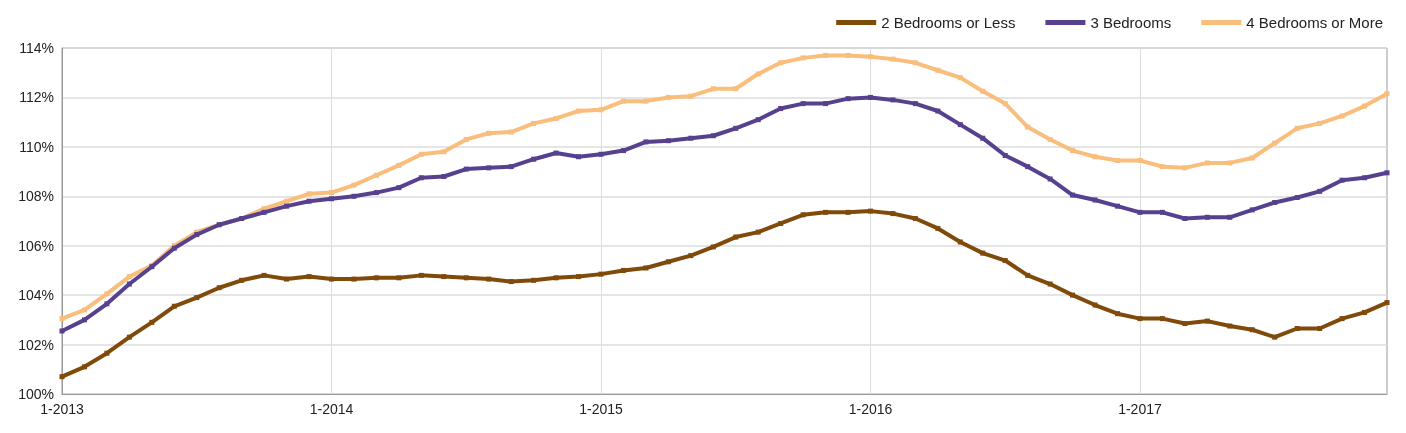 Image resolution: width=1406 pixels, height=433 pixels. Describe the element at coordinates (36, 394) in the screenshot. I see `y-tick-label: 100%` at that location.